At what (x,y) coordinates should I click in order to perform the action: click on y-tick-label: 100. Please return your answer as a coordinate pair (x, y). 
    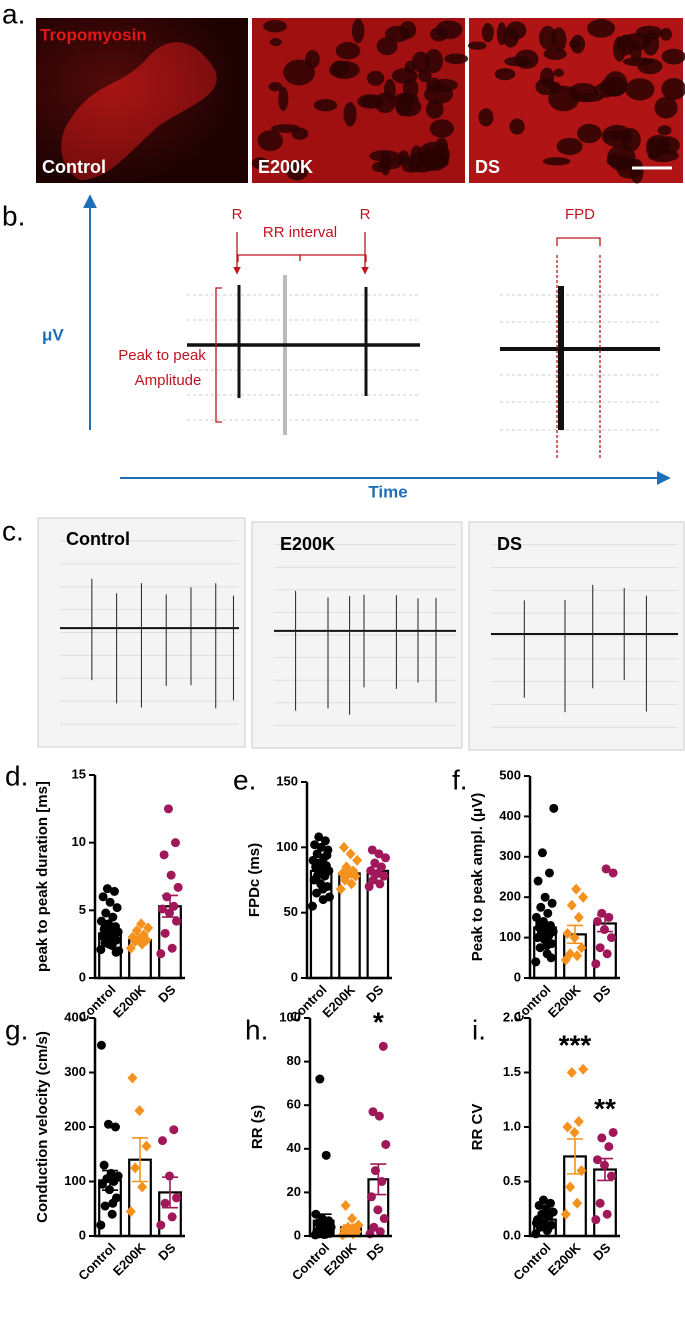
    Looking at the image, I should click on (510, 936).